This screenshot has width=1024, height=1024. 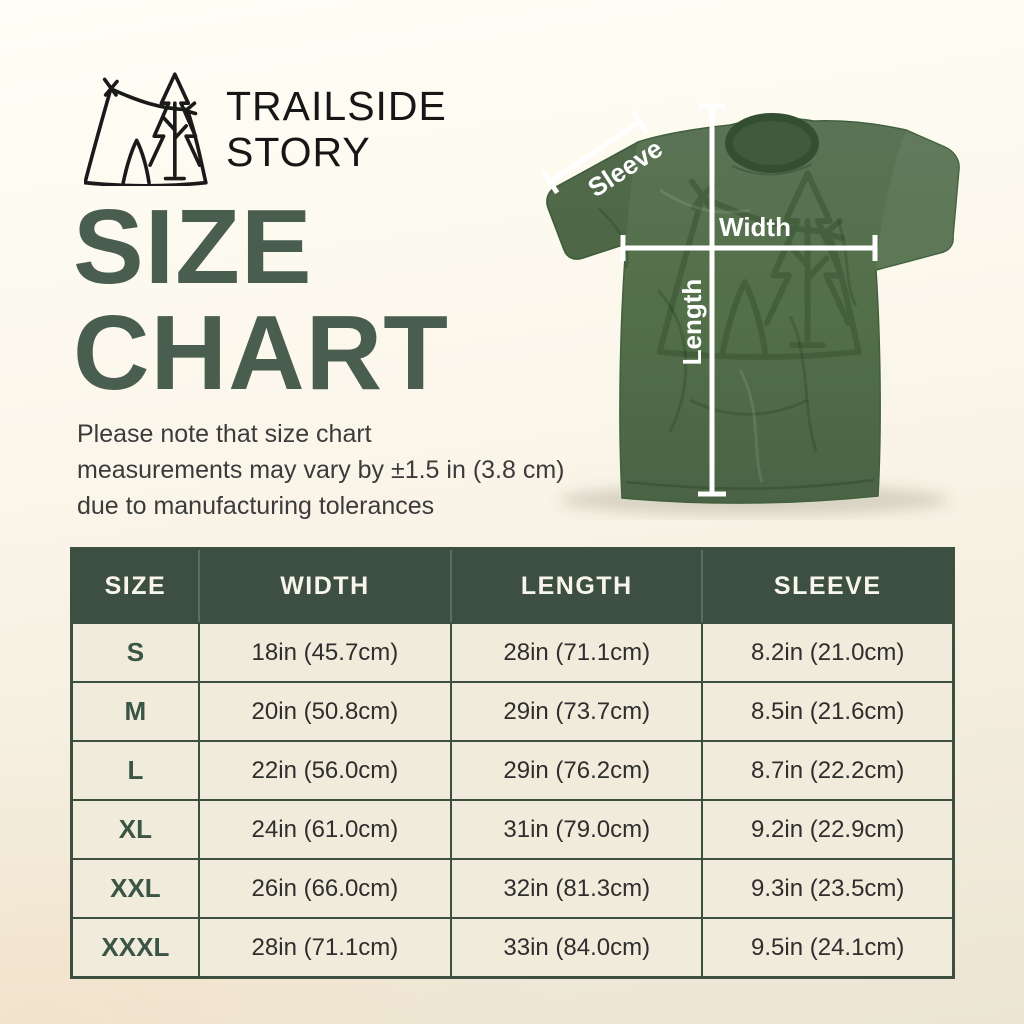 I want to click on width-value: 26in (66.0cm), so click(x=325, y=888).